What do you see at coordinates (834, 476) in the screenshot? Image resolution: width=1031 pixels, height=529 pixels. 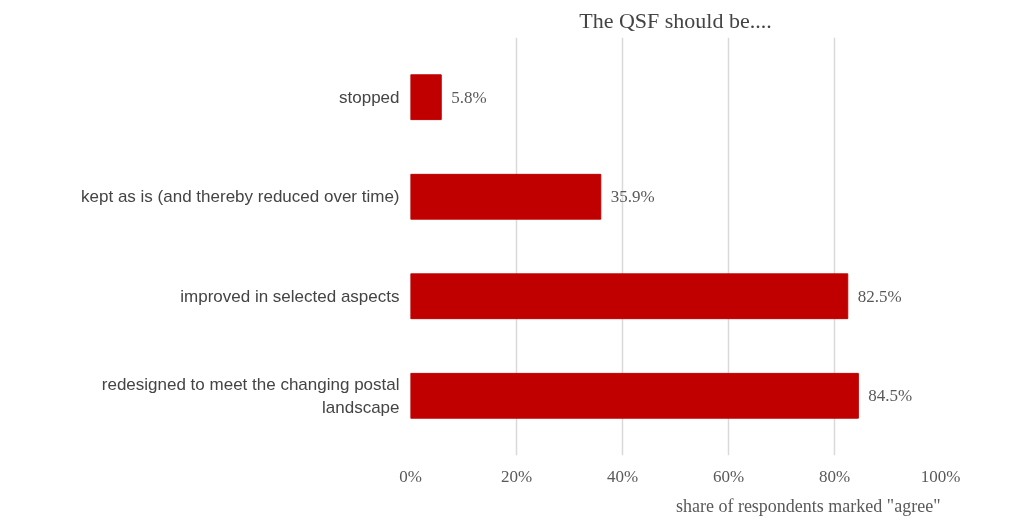 I see `x-tick-label: 80%` at bounding box center [834, 476].